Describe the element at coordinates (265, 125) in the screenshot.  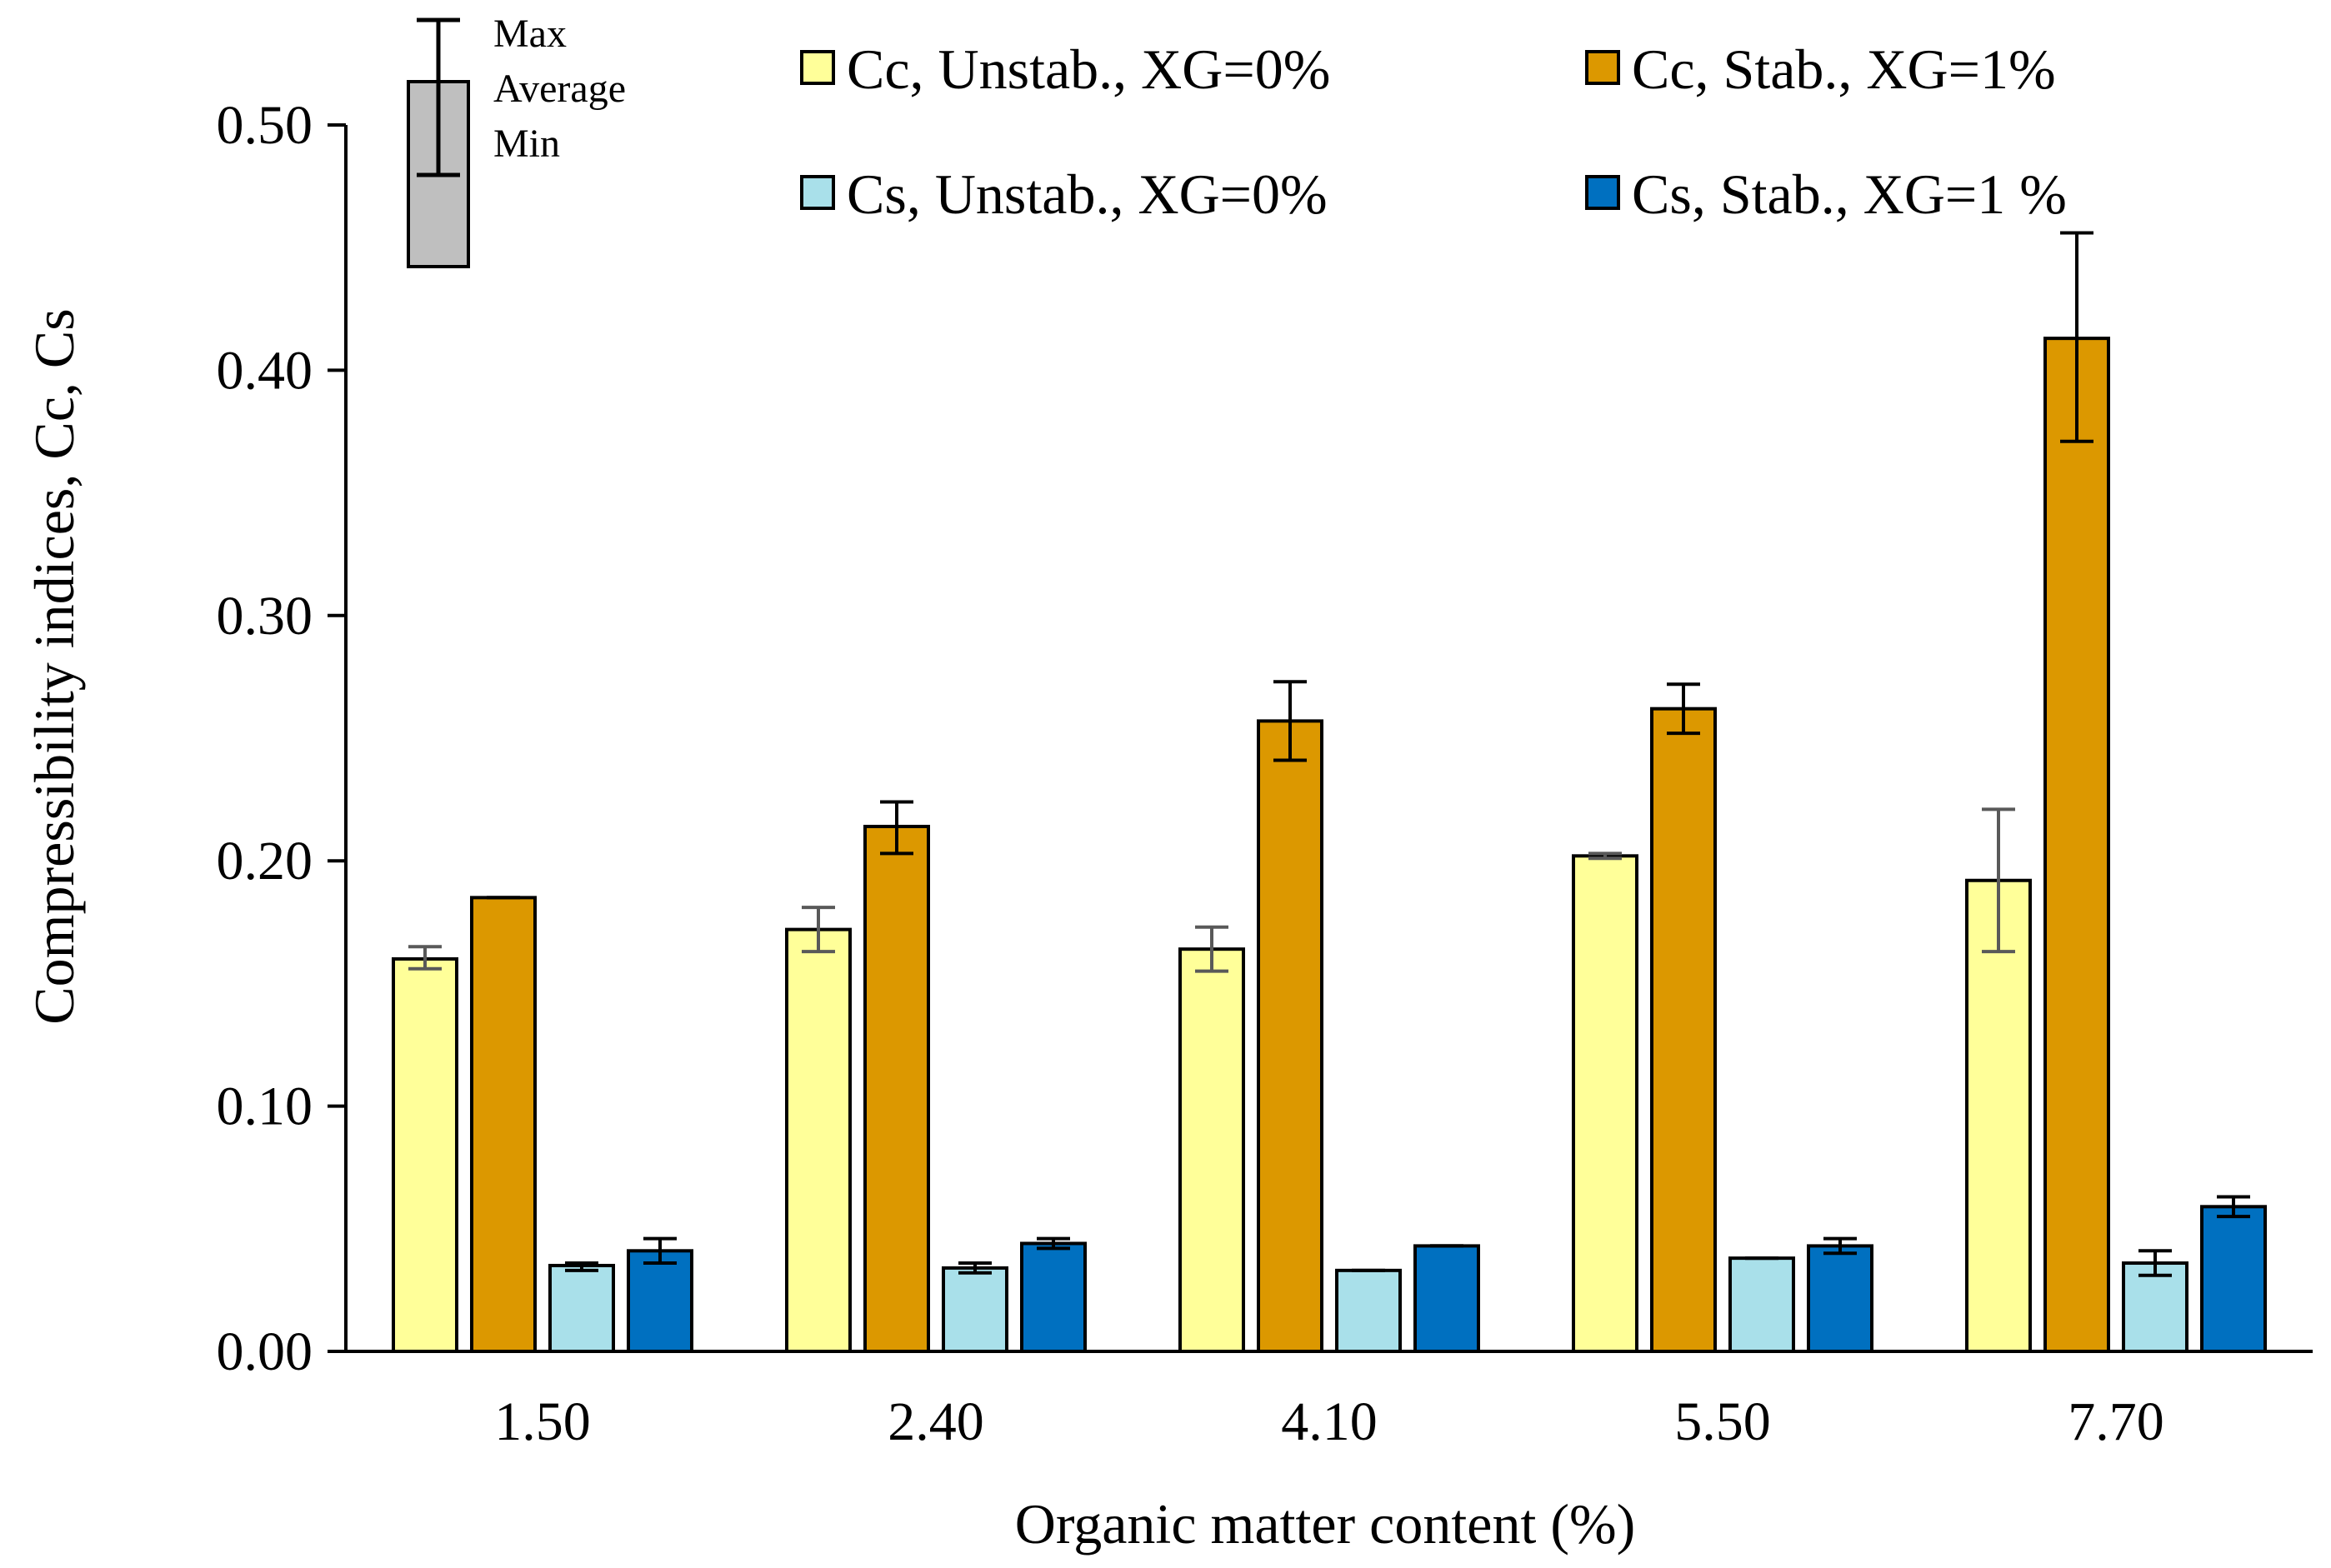
I see `y-tick-label: 0.50` at that location.